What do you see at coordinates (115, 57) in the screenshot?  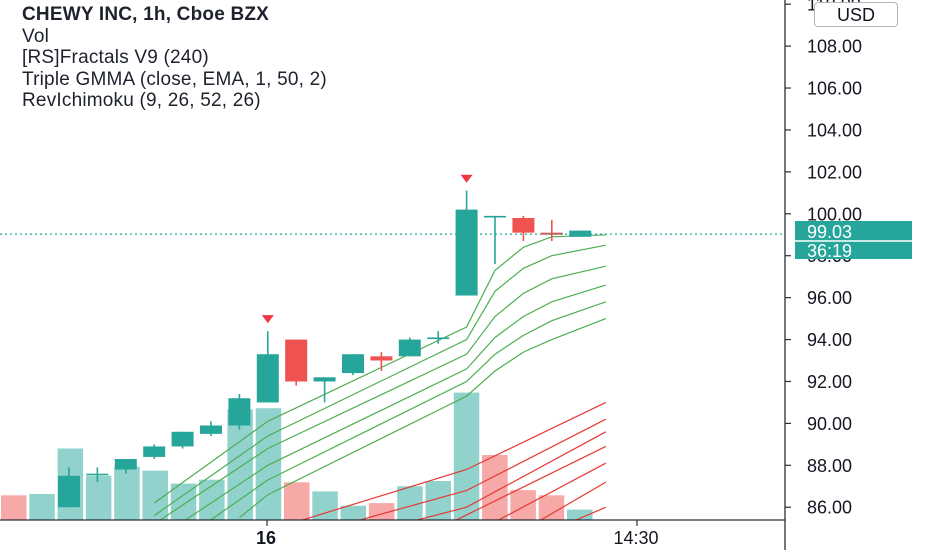 I see `indicator-fractals: [RS]Fractals V9 (240)` at bounding box center [115, 57].